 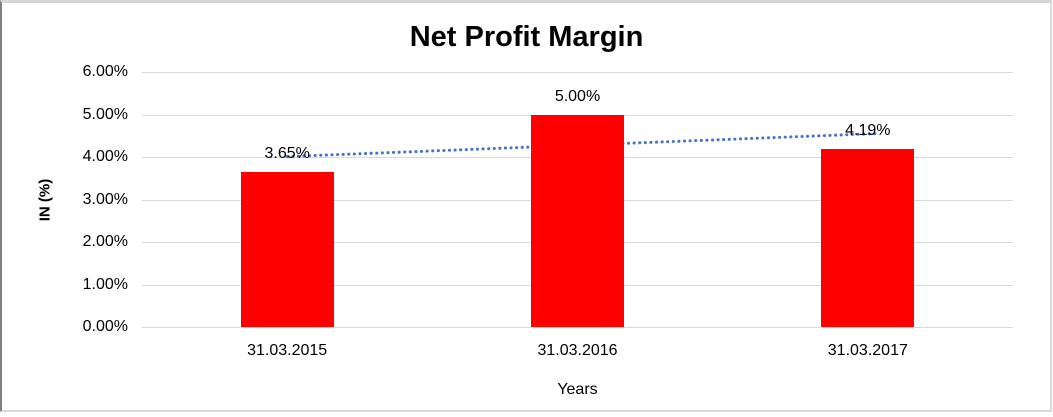 What do you see at coordinates (105, 284) in the screenshot?
I see `y-tick-label: 1.00%` at bounding box center [105, 284].